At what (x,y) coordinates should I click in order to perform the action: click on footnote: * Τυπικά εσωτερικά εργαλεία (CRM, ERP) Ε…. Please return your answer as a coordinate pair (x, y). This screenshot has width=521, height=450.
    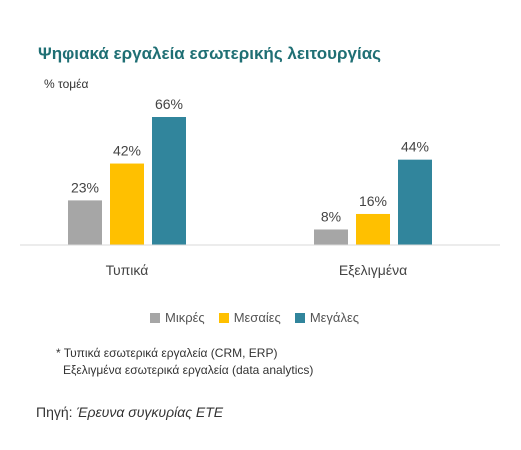
    Looking at the image, I should click on (184, 362).